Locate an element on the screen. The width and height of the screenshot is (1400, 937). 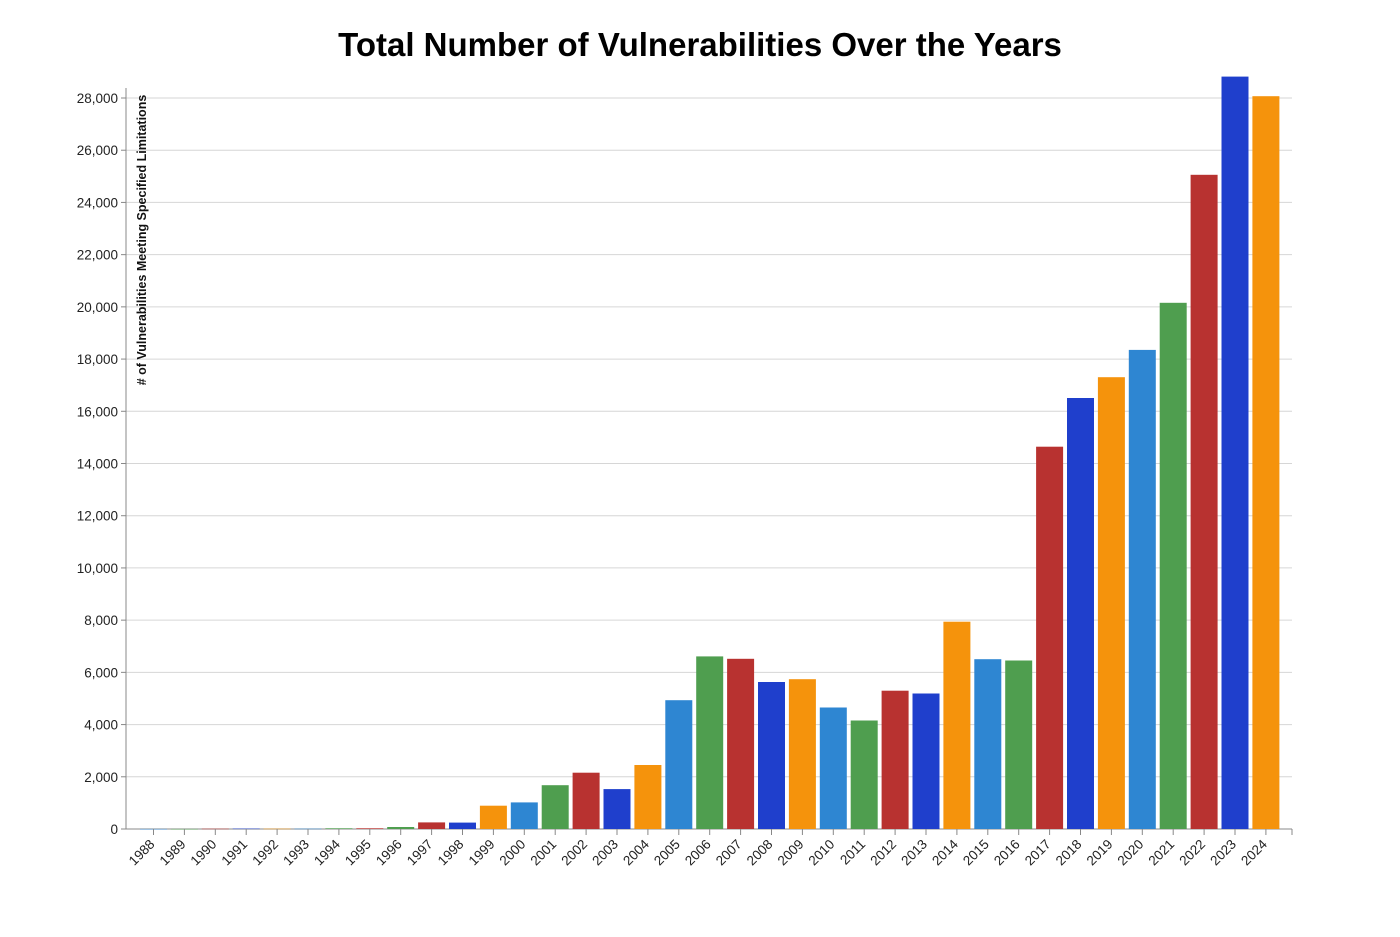
y-tick-label: 10,000 is located at coordinates (97, 568).